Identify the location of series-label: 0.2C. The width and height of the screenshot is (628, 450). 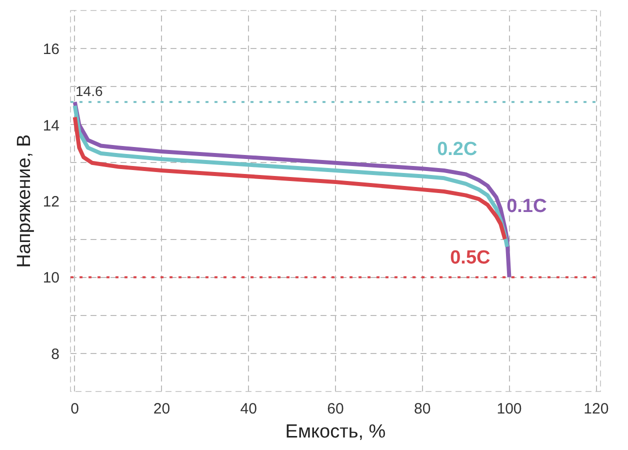
(457, 149).